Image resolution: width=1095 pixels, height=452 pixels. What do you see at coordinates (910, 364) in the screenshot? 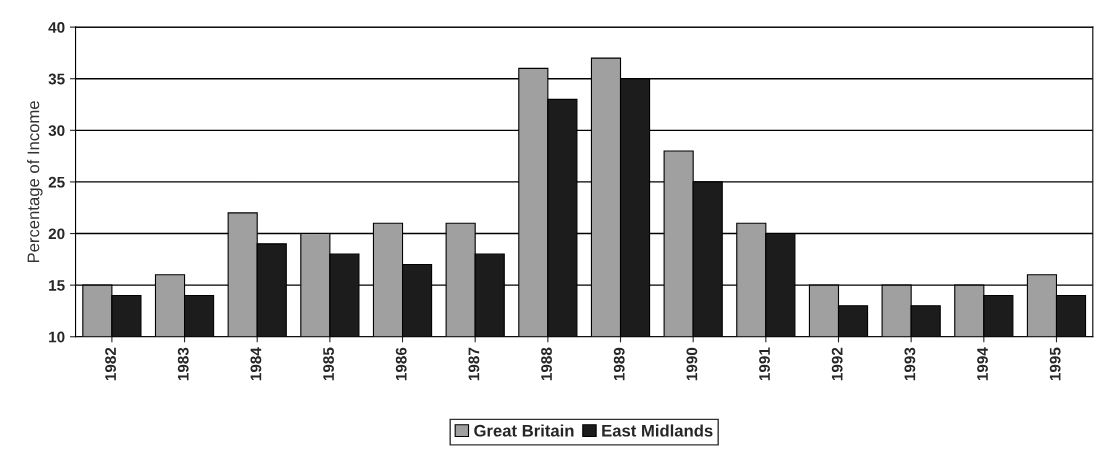
I see `x-tick-label: 1993` at bounding box center [910, 364].